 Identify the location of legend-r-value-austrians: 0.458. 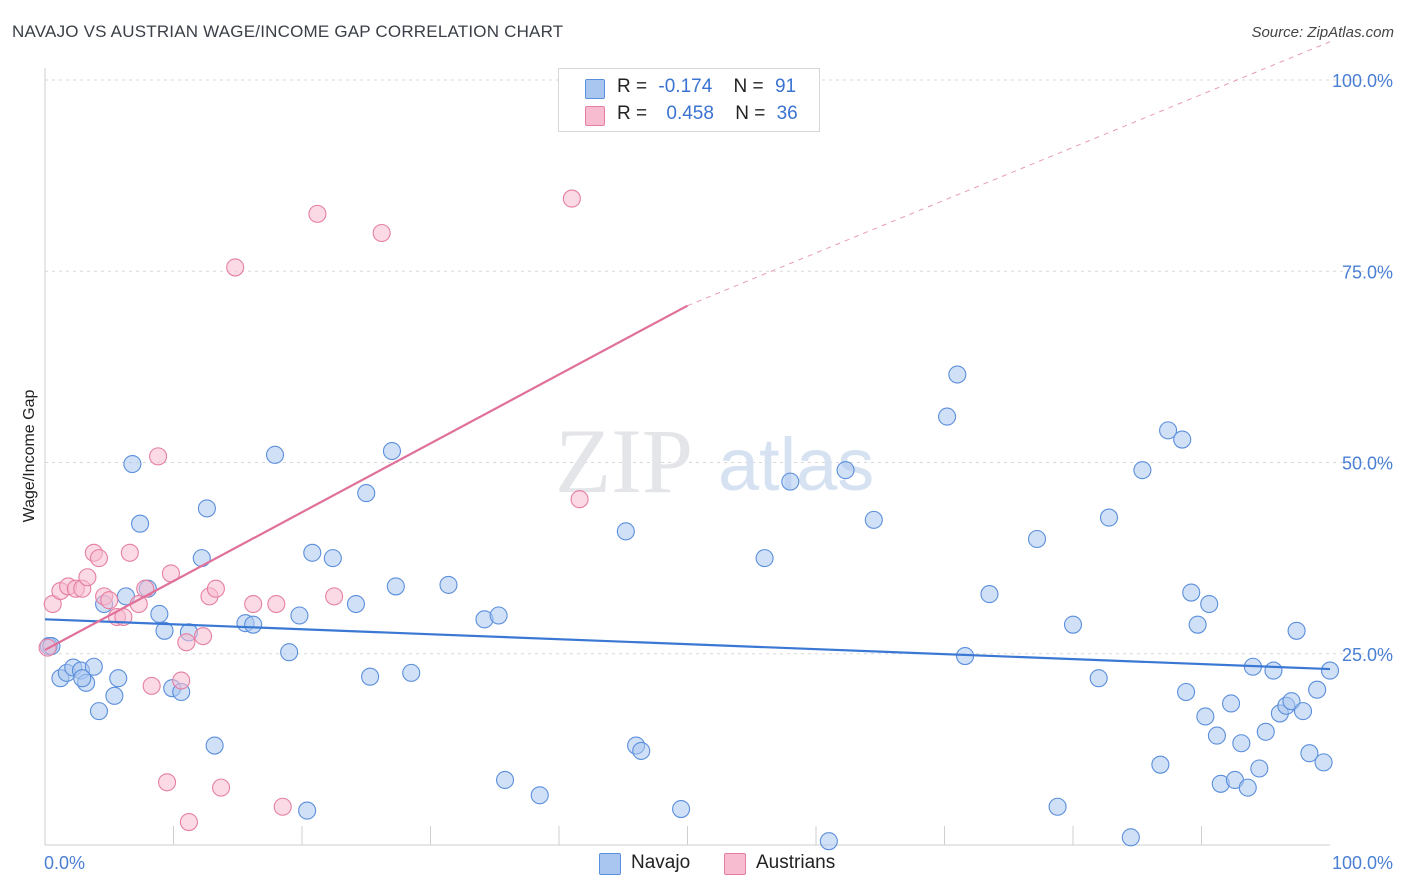
(690, 113).